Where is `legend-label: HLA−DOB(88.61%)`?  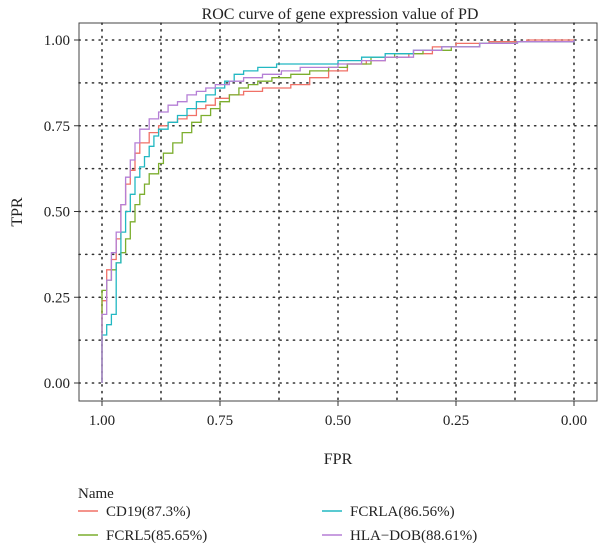
legend-label: HLA−DOB(88.61%) is located at coordinates (413, 536).